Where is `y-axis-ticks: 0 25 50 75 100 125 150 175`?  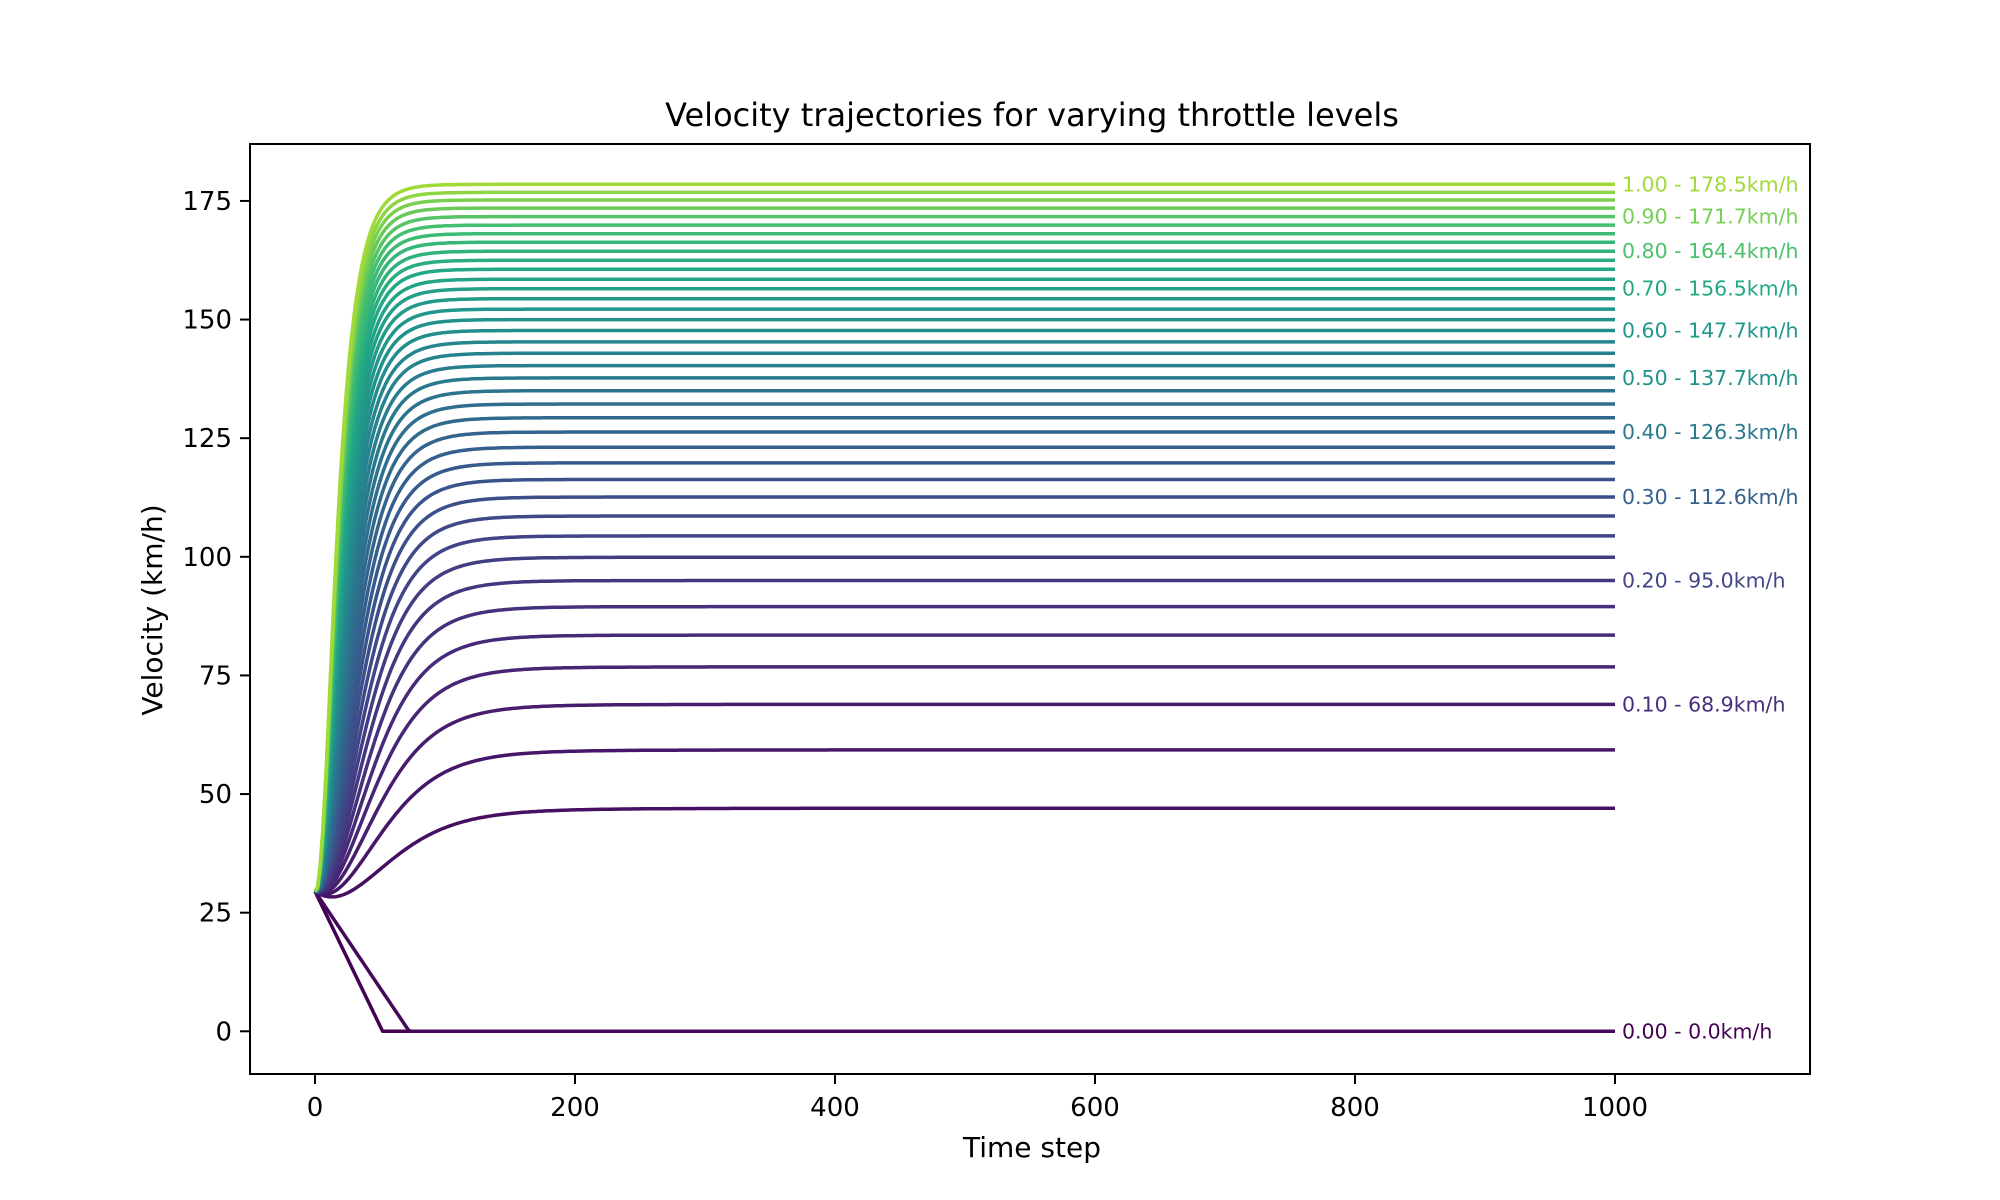 y-axis-ticks: 0 25 50 75 100 125 150 175 is located at coordinates (216, 617).